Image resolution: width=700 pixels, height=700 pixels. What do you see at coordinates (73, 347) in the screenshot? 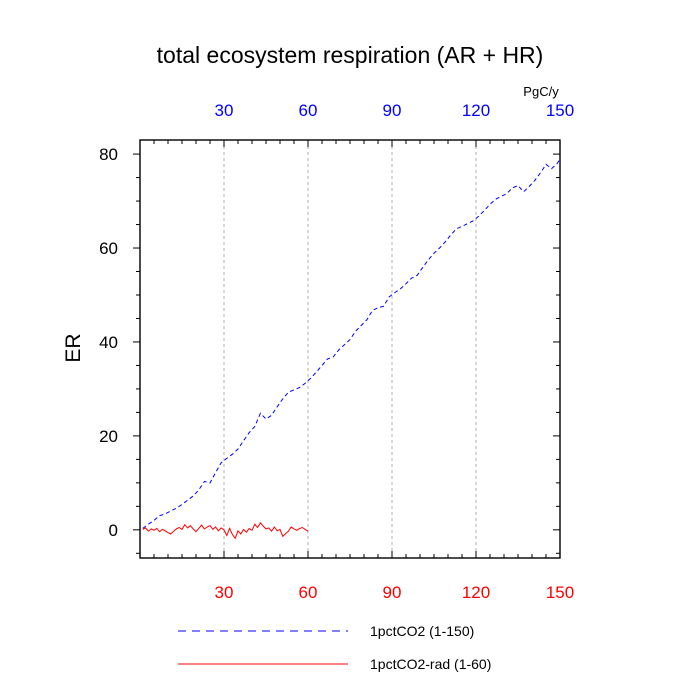
I see `y-axis-label: ER` at bounding box center [73, 347].